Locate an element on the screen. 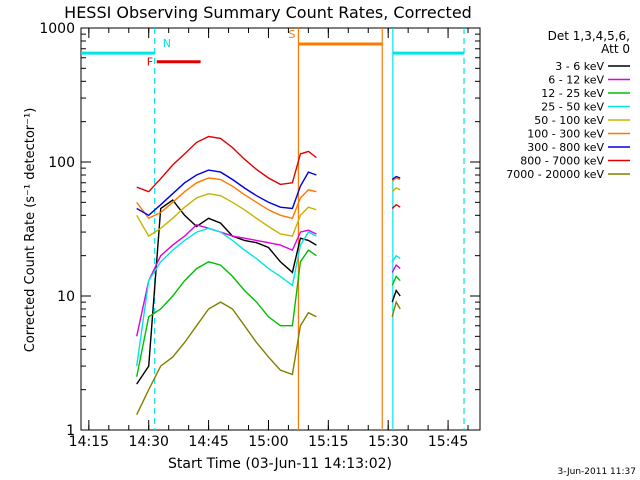 The image size is (640, 480). x-tick-label: 14:45 is located at coordinates (208, 442).